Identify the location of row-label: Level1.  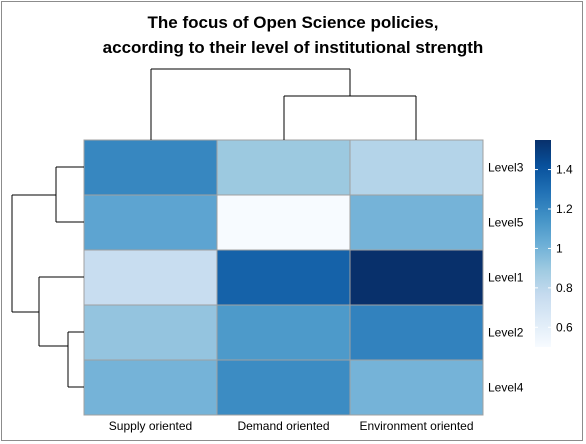
(506, 278).